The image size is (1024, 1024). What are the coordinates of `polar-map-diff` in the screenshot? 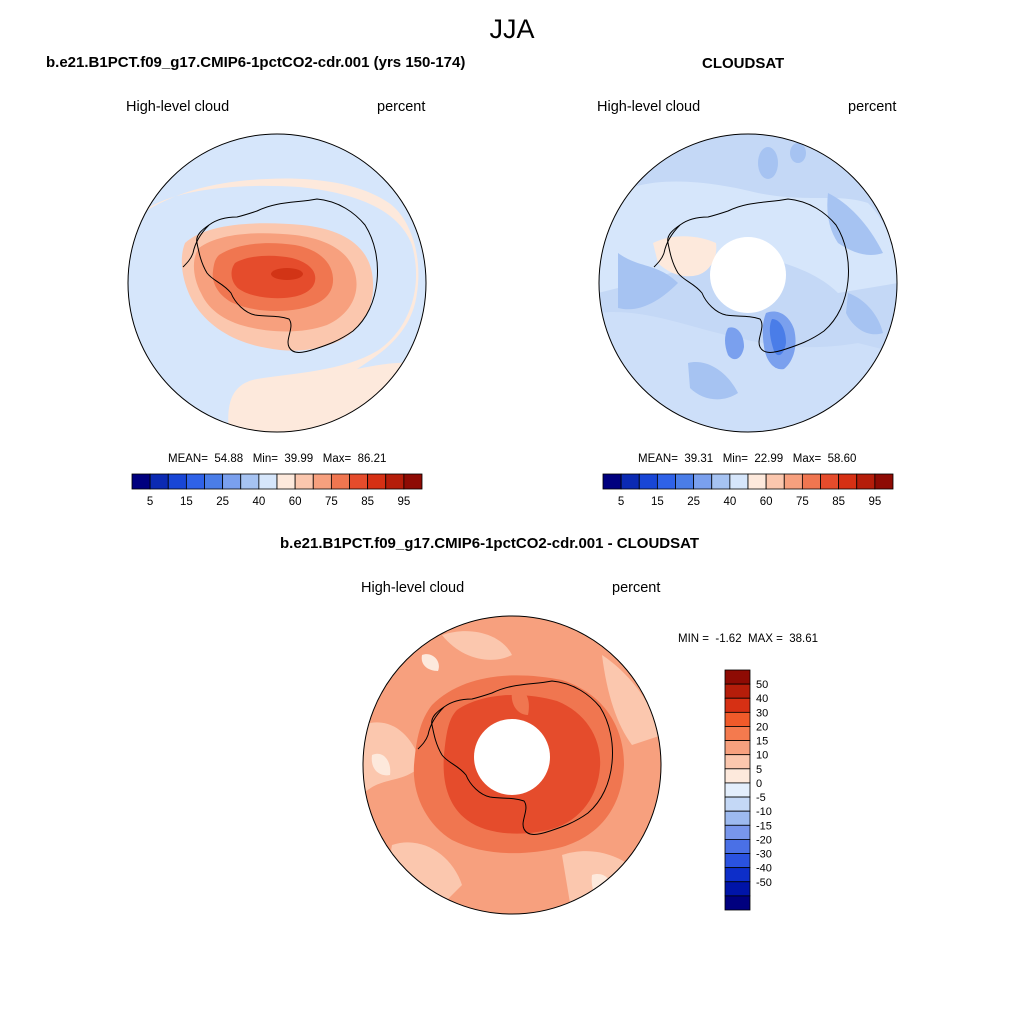 It's located at (512, 765).